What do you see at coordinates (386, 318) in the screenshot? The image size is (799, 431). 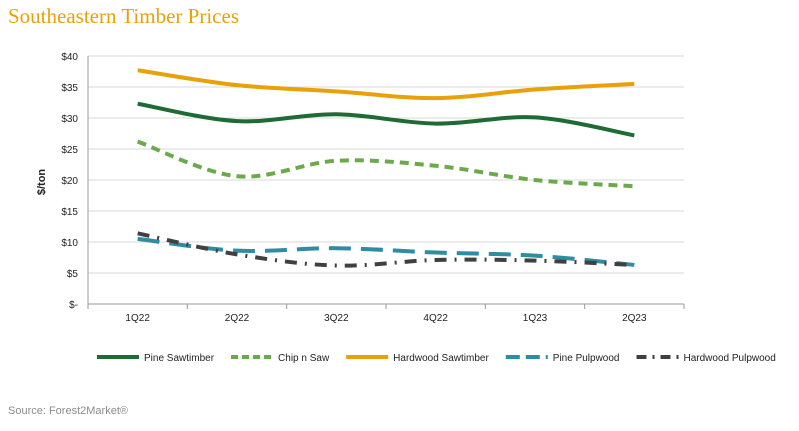 I see `x-tick-labels: 1Q22 2Q22 3Q22 4Q22 1Q23 2Q23` at bounding box center [386, 318].